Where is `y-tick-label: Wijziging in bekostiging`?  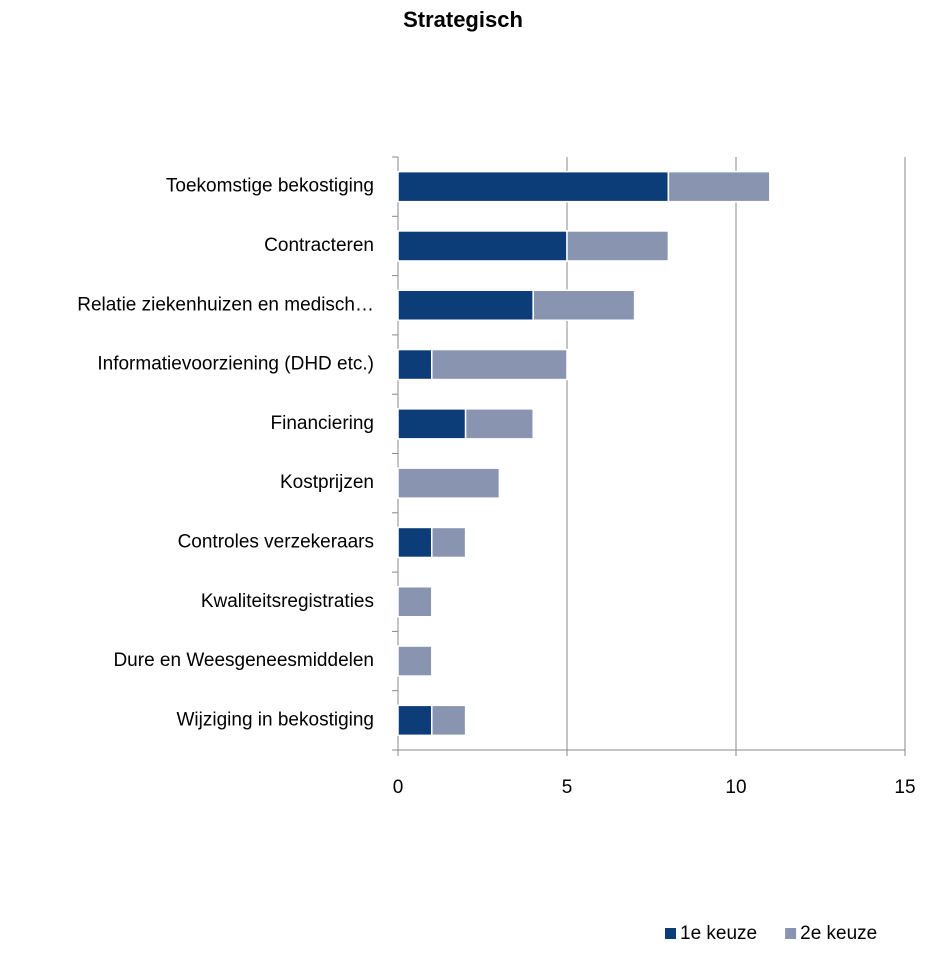
y-tick-label: Wijziging in bekostiging is located at coordinates (276, 719).